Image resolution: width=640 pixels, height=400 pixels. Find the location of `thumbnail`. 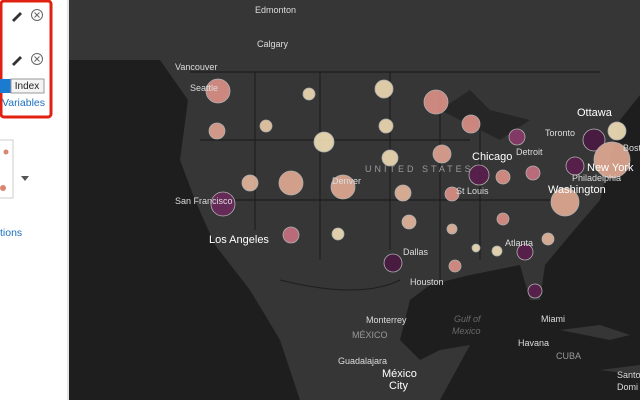

thumbnail is located at coordinates (7, 169).